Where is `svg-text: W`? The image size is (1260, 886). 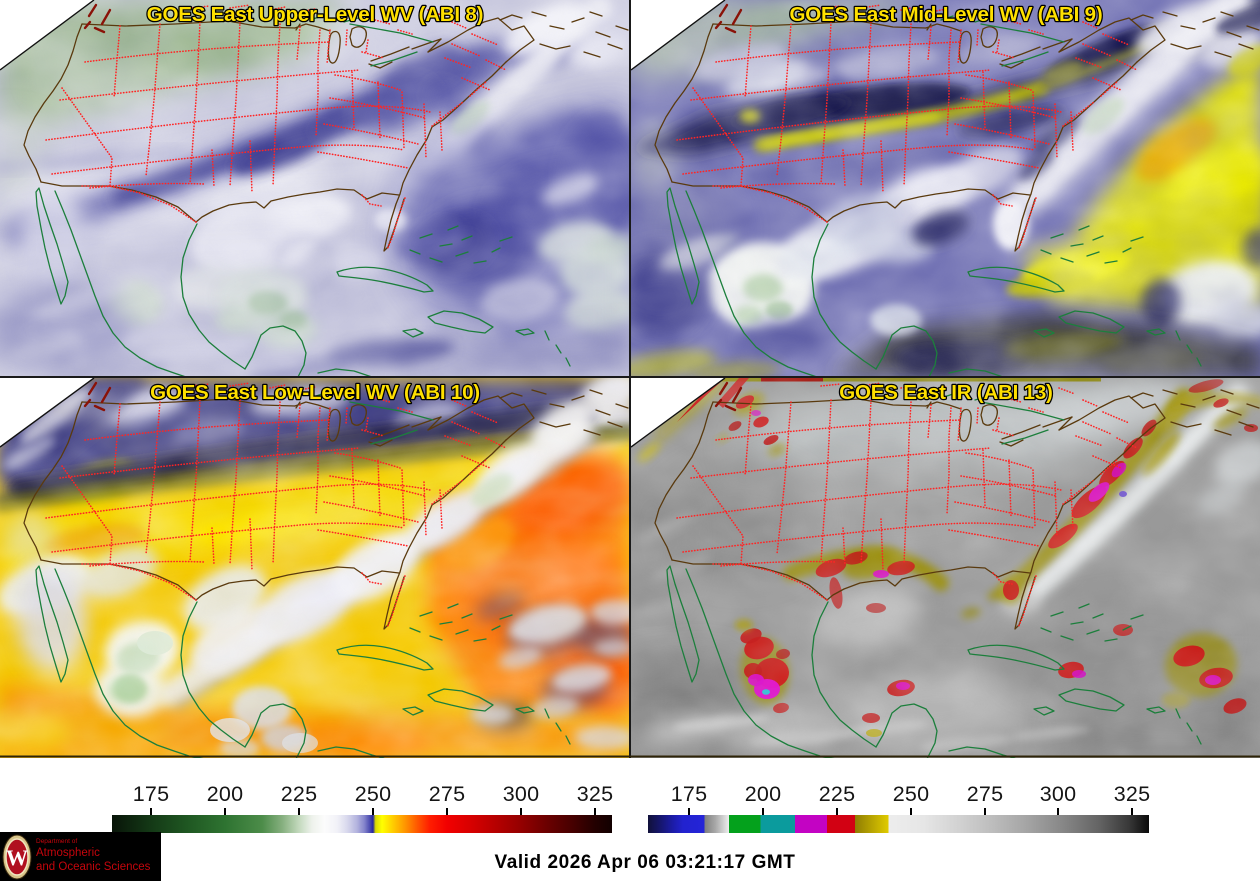 svg-text: W is located at coordinates (17, 857).